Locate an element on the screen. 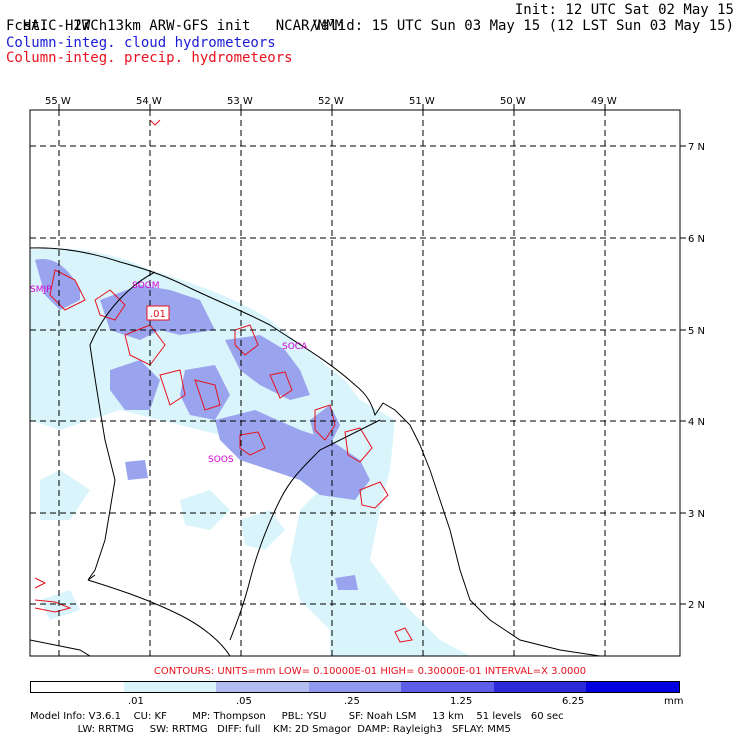 The width and height of the screenshot is (740, 740). lon-label: 51 W is located at coordinates (422, 101).